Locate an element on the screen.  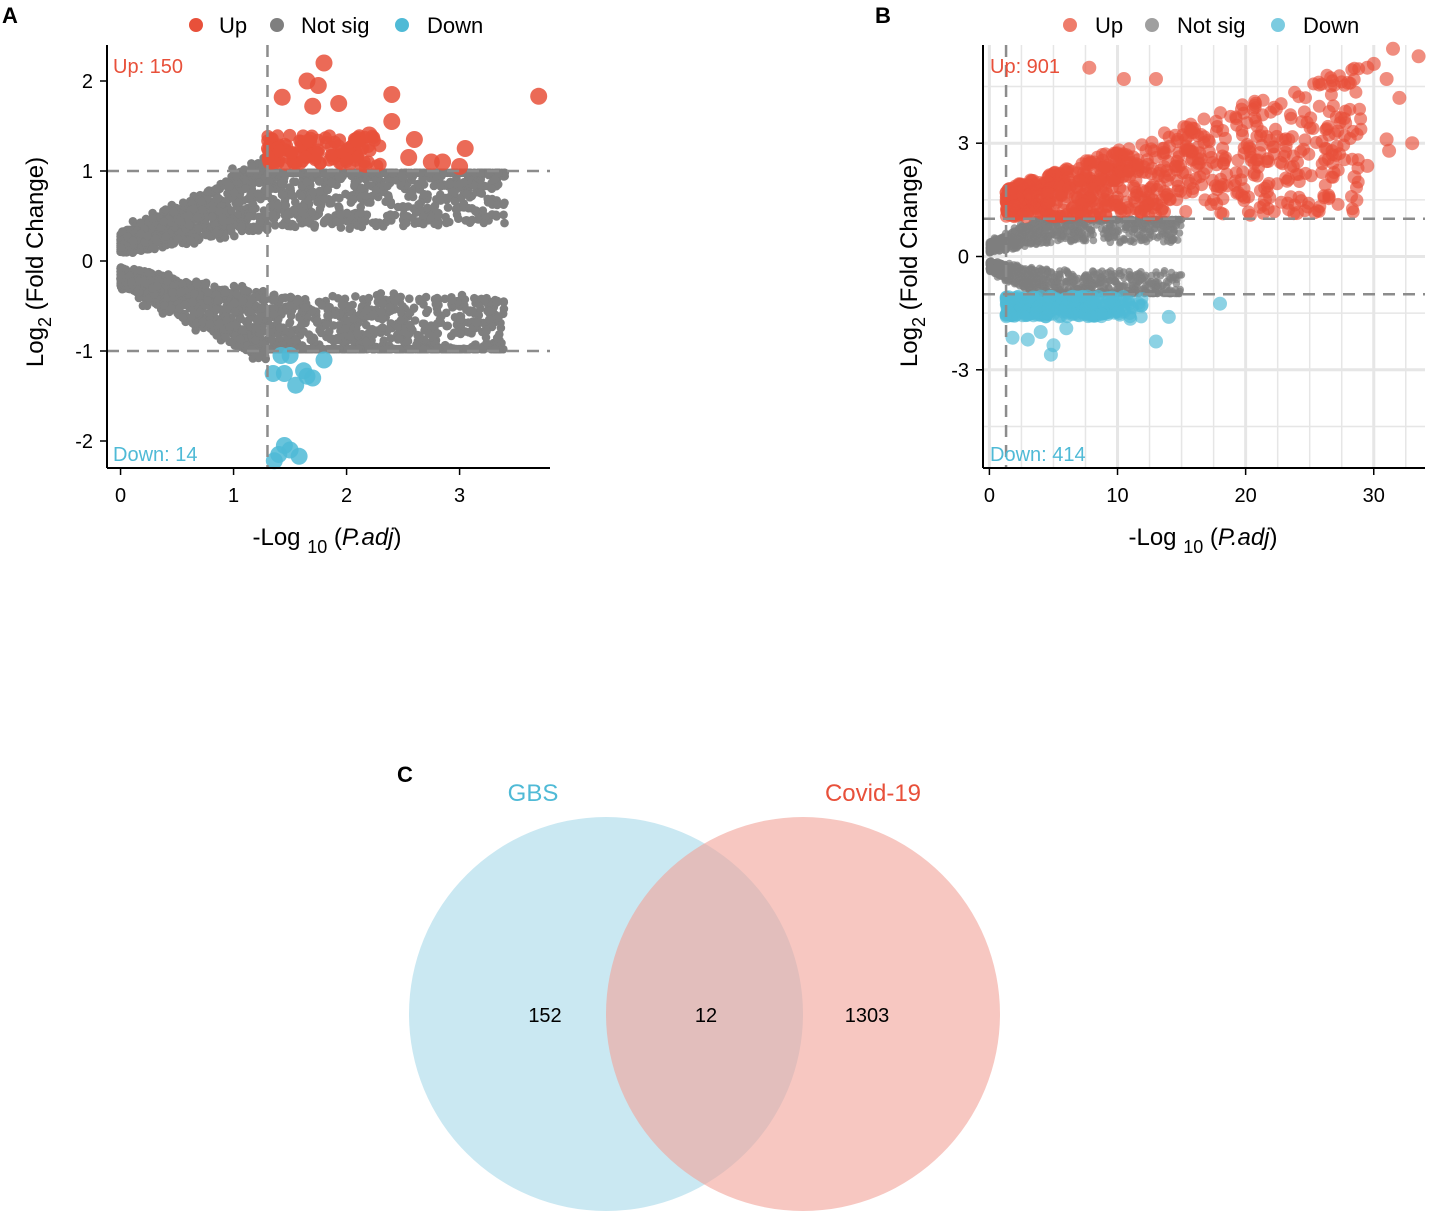
up-count-a: Up: 150 is located at coordinates (148, 67).